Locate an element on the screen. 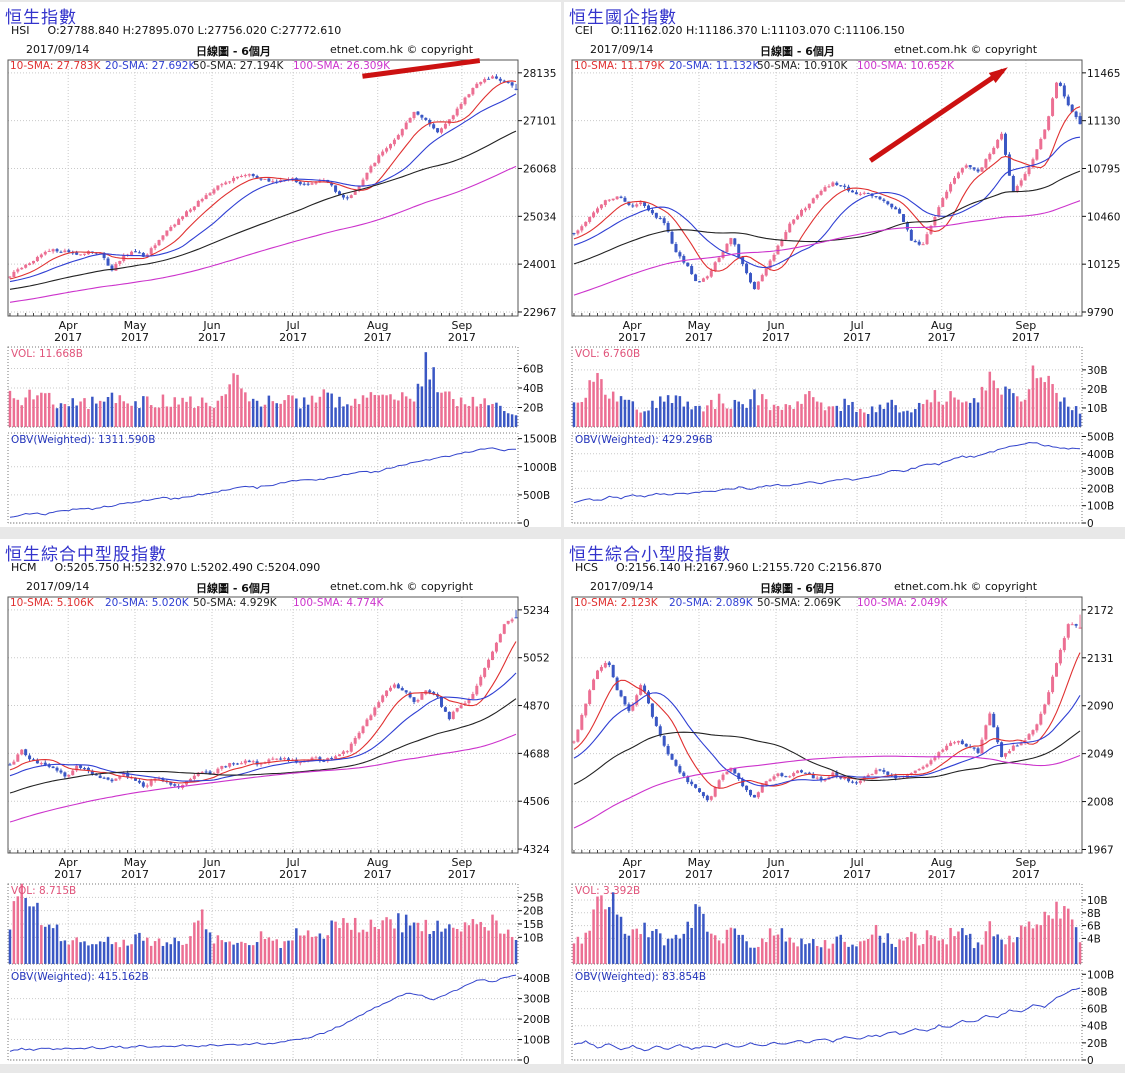 This screenshot has width=1125, height=1073. sma10-legend-label: 10-SMA: 11.179K is located at coordinates (619, 66).